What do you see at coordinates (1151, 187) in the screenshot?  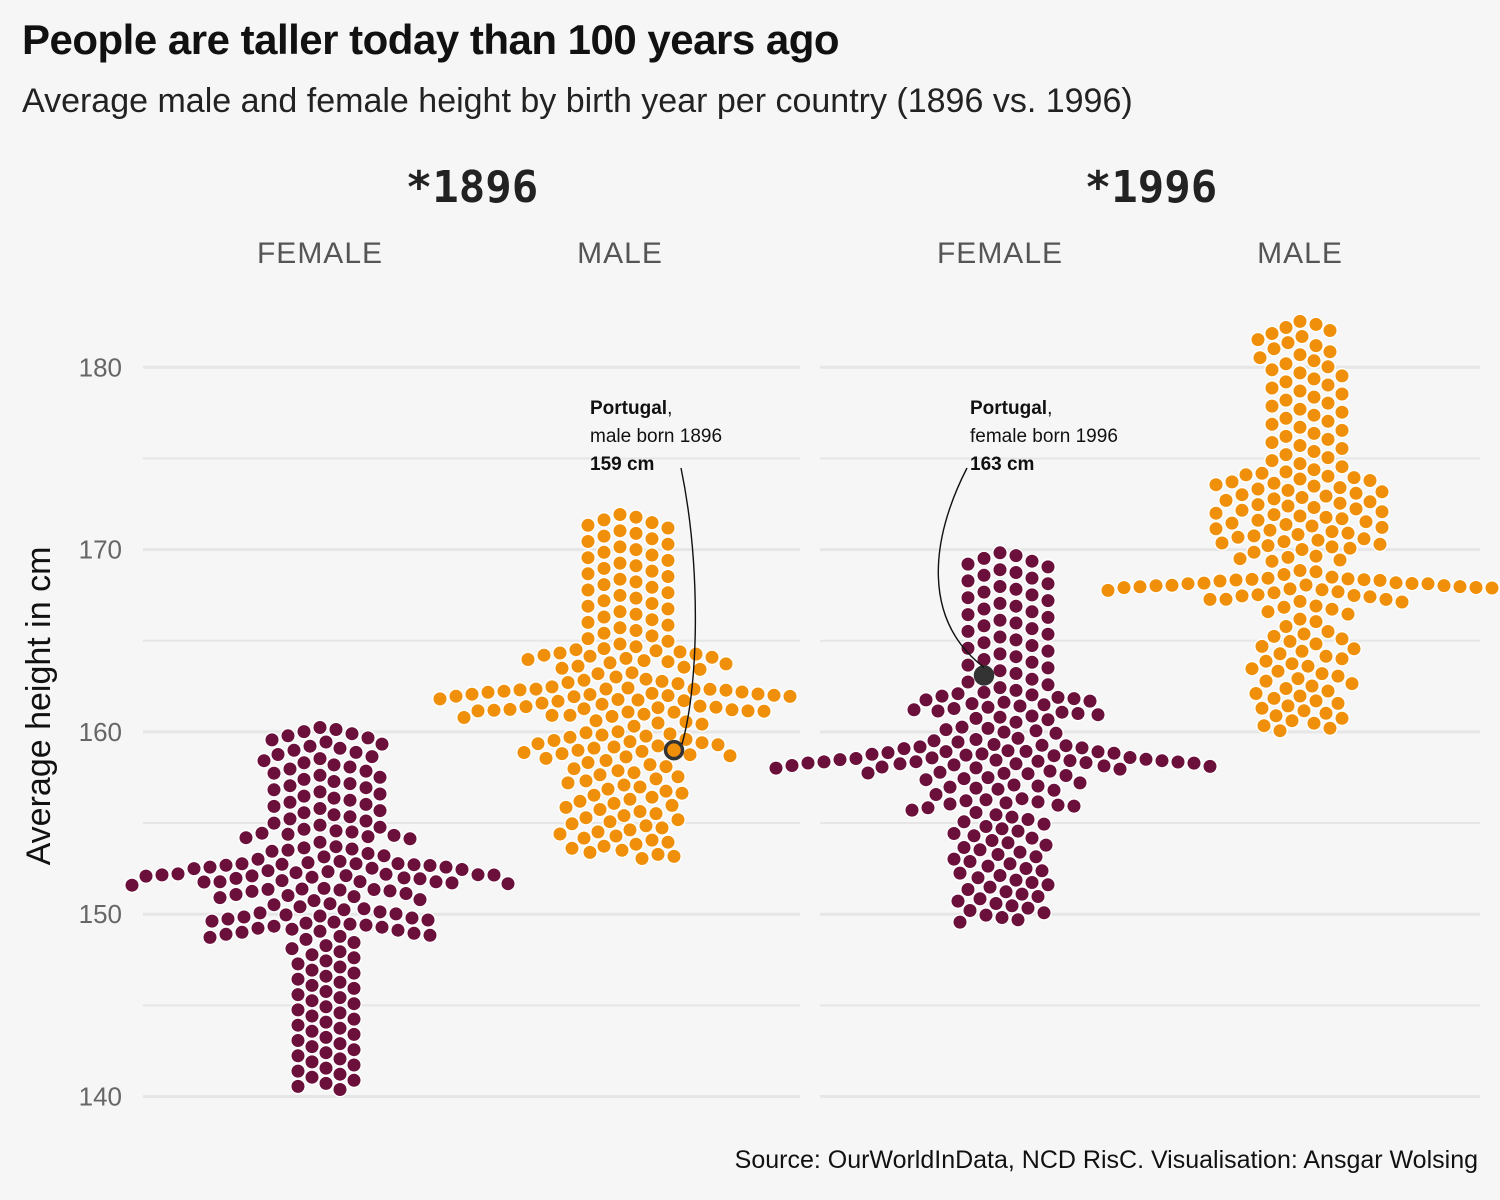 I see `panel-year-label: *1996` at bounding box center [1151, 187].